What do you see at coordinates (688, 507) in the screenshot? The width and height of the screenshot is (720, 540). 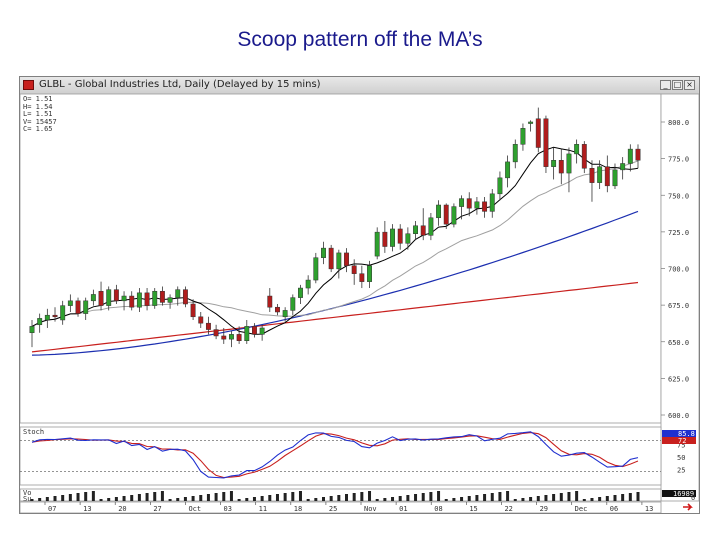 I see `scroll-right-arrow-icon` at bounding box center [688, 507].